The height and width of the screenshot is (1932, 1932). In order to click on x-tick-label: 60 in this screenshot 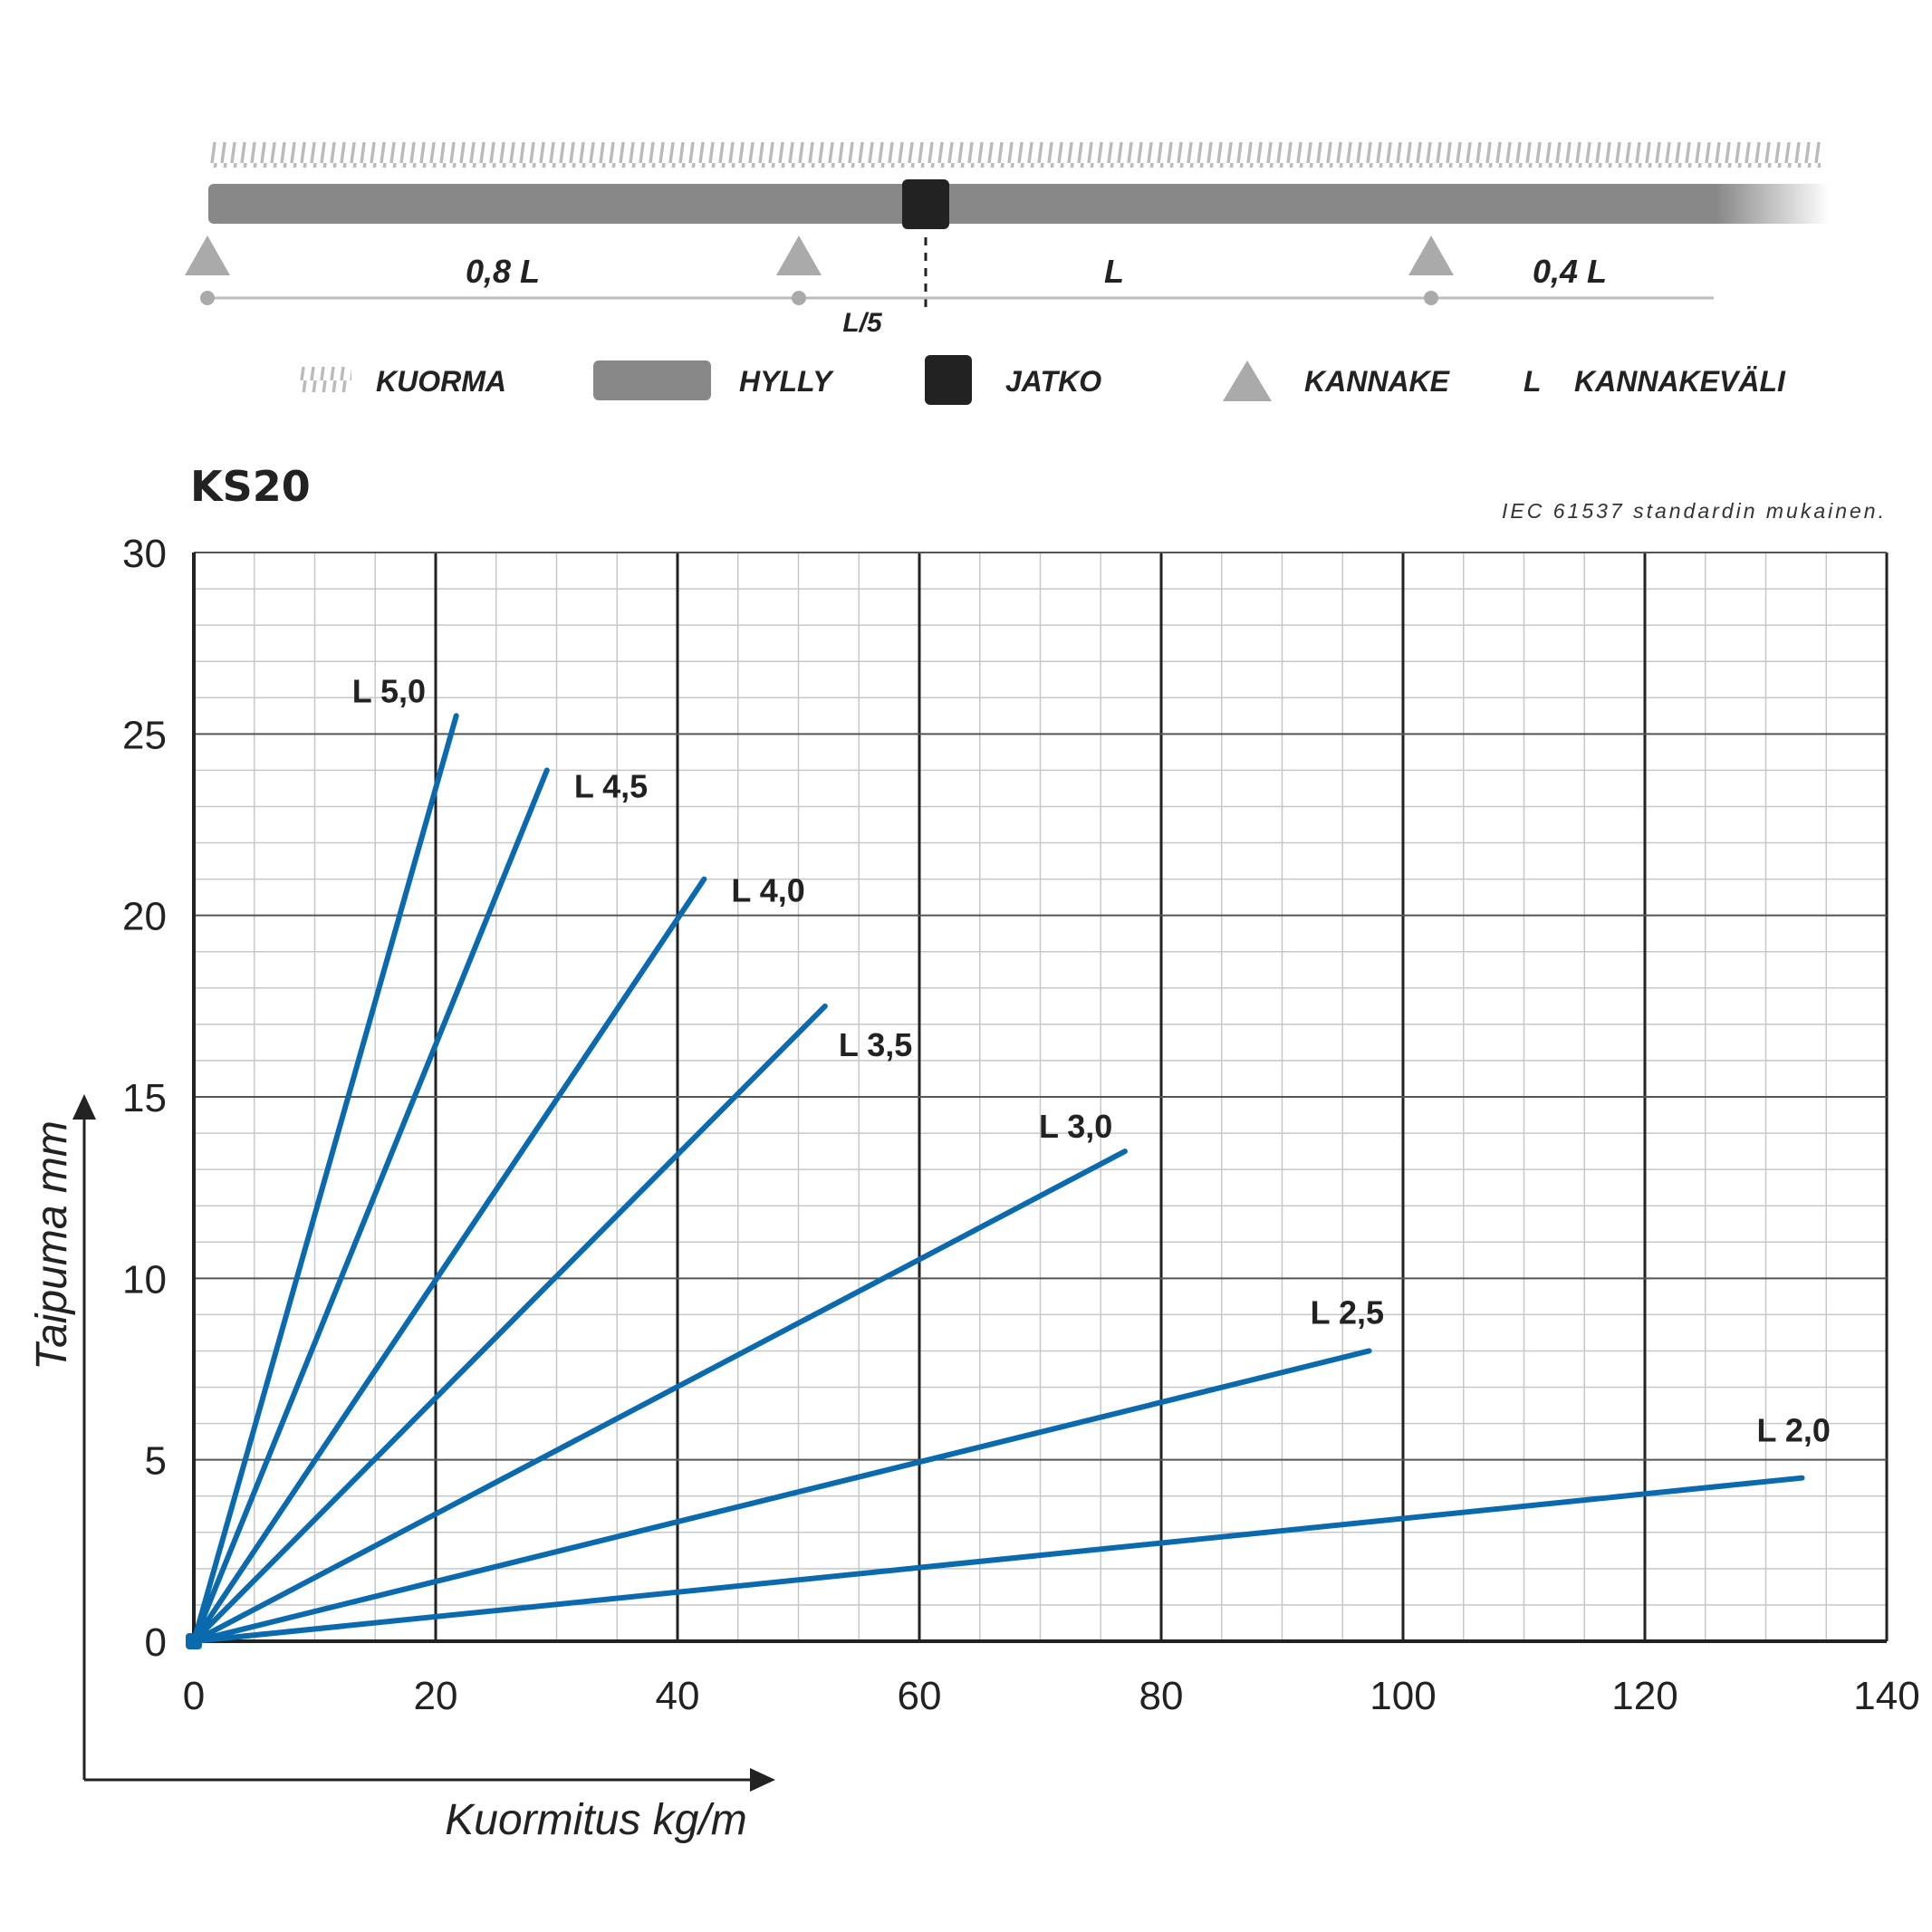, I will do `click(920, 1696)`.